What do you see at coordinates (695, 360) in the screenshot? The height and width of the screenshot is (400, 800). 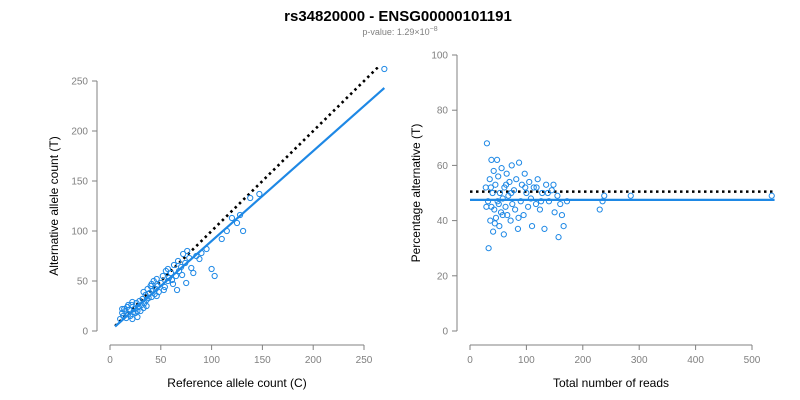 I see `x-tick-label: 400` at bounding box center [695, 360].